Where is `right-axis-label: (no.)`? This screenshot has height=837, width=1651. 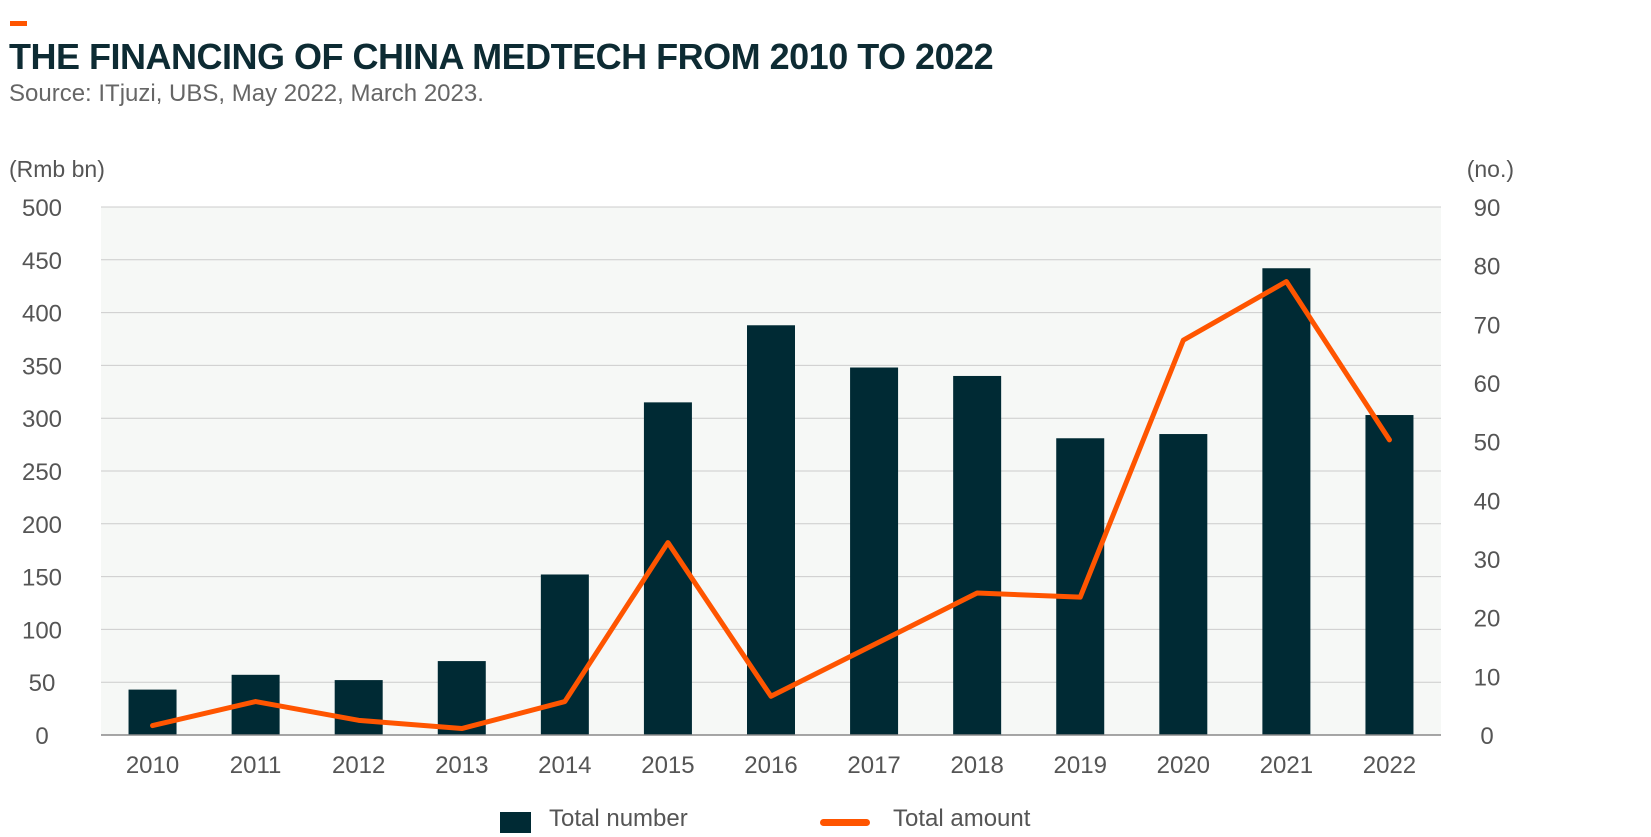 right-axis-label: (no.) is located at coordinates (1490, 169).